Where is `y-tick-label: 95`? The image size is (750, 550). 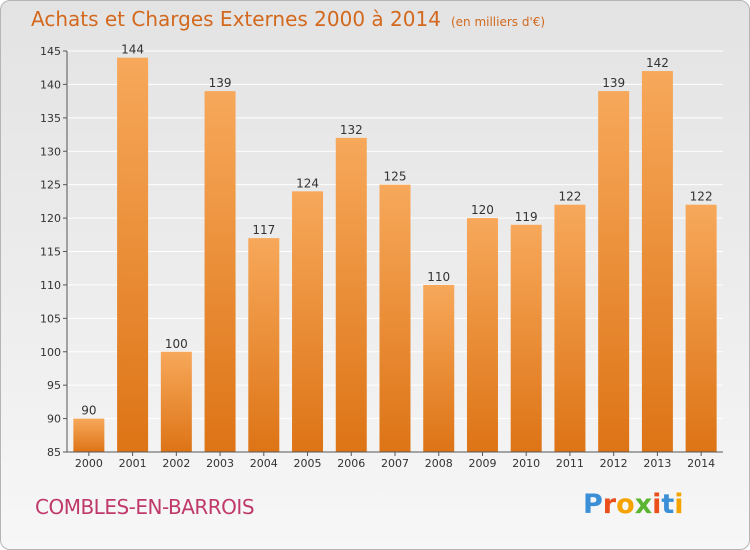
y-tick-label: 95 is located at coordinates (54, 385).